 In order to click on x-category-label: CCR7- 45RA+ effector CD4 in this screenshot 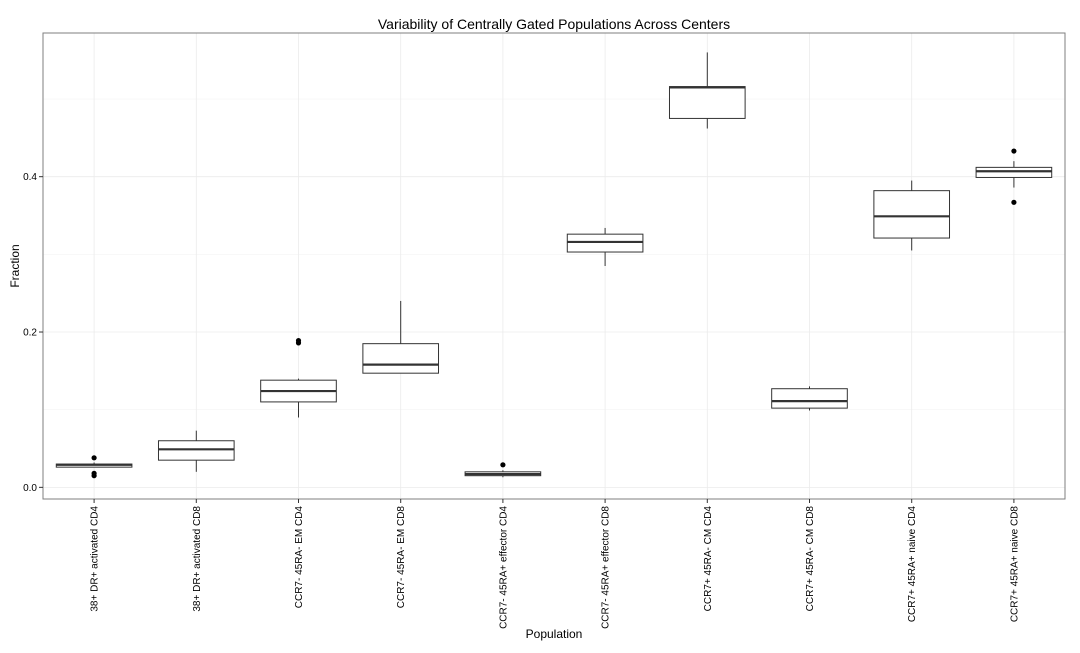, I will do `click(503, 567)`.